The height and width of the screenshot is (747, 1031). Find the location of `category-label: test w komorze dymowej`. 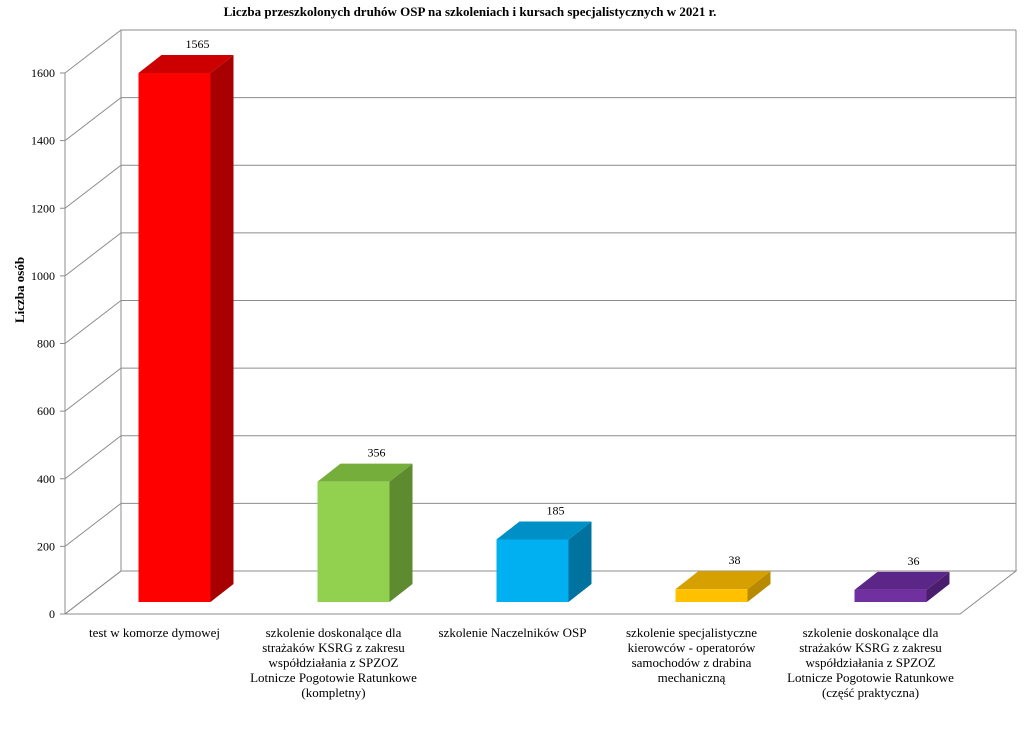

category-label: test w komorze dymowej is located at coordinates (154, 632).